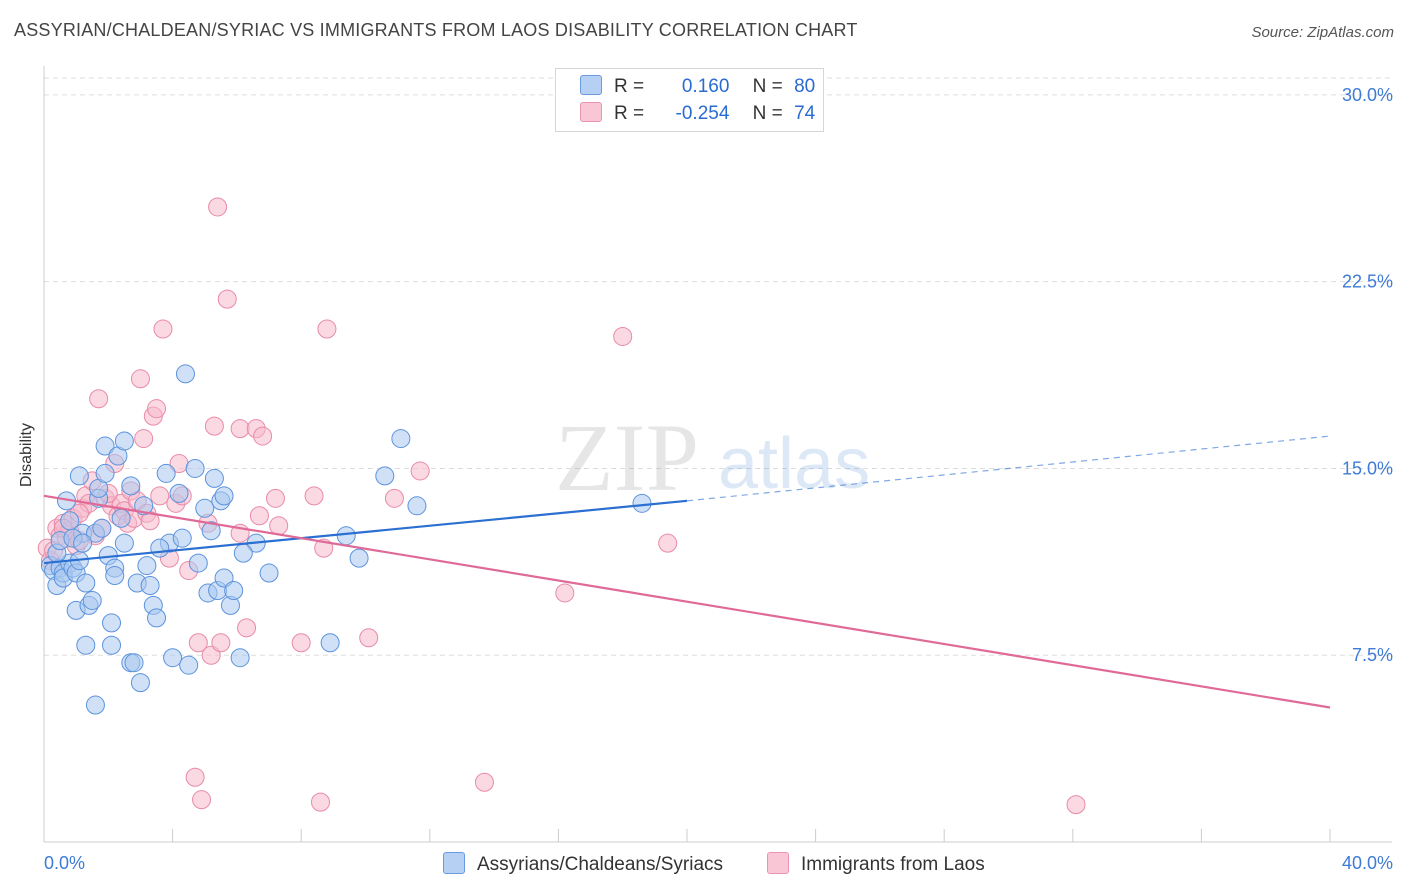 The width and height of the screenshot is (1406, 892). Describe the element at coordinates (689, 100) in the screenshot. I see `correlation-legend: R = 0.160 N = 80 R = -0.254 N = 74` at that location.